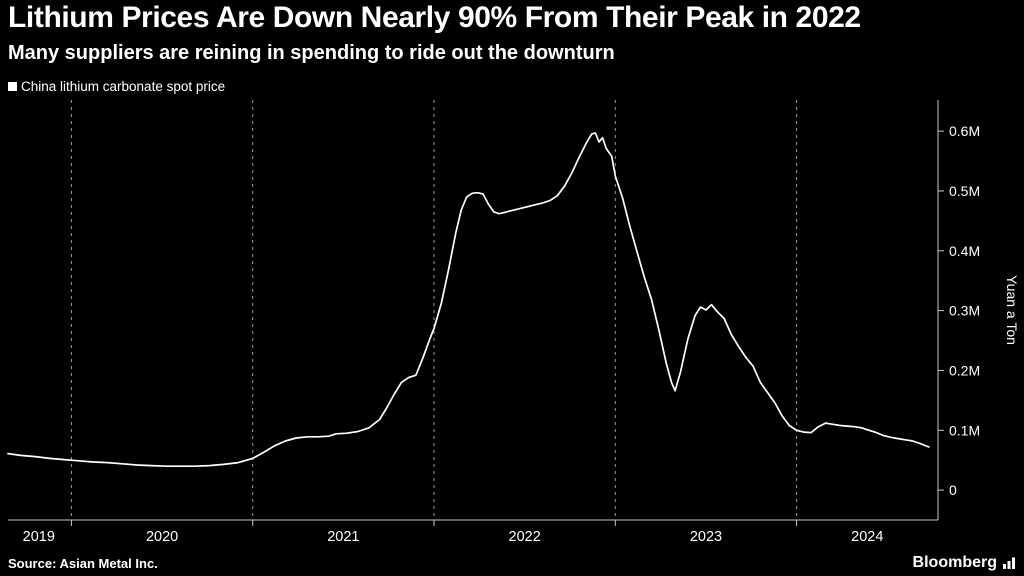 The width and height of the screenshot is (1024, 576). I want to click on bloomberg-logo: Bloomberg, so click(964, 563).